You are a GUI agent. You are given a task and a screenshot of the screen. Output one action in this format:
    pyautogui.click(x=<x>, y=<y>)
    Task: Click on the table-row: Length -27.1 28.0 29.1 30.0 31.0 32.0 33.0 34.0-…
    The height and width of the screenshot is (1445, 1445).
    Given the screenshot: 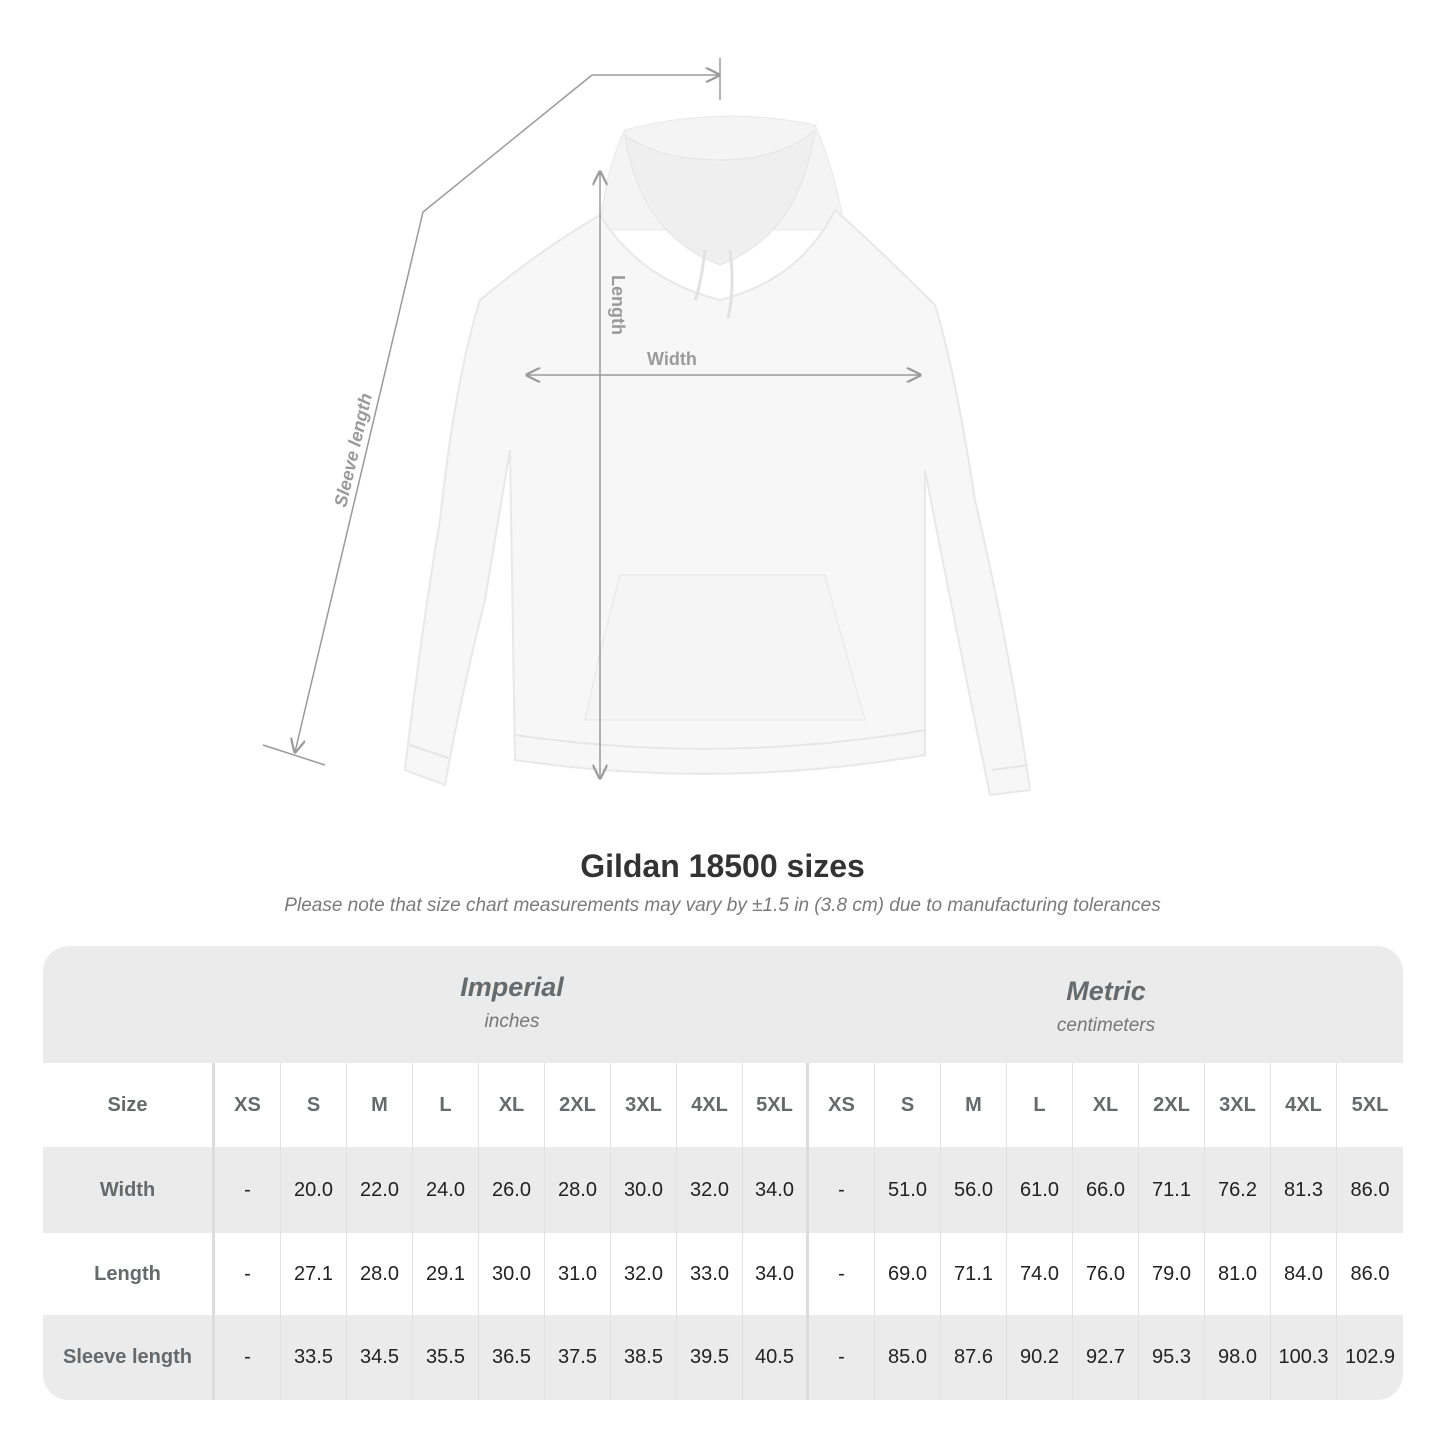 What is the action you would take?
    pyautogui.click(x=723, y=1274)
    